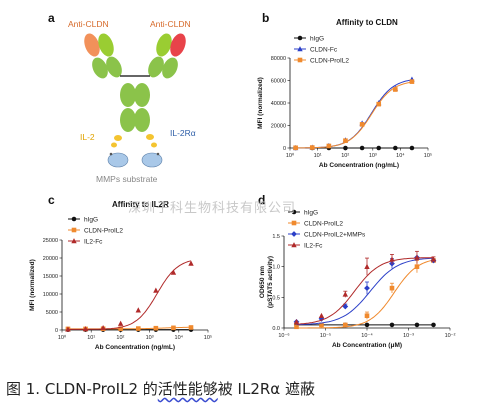  Describe the element at coordinates (50, 241) in the screenshot. I see `y-tick-label: 25000` at that location.